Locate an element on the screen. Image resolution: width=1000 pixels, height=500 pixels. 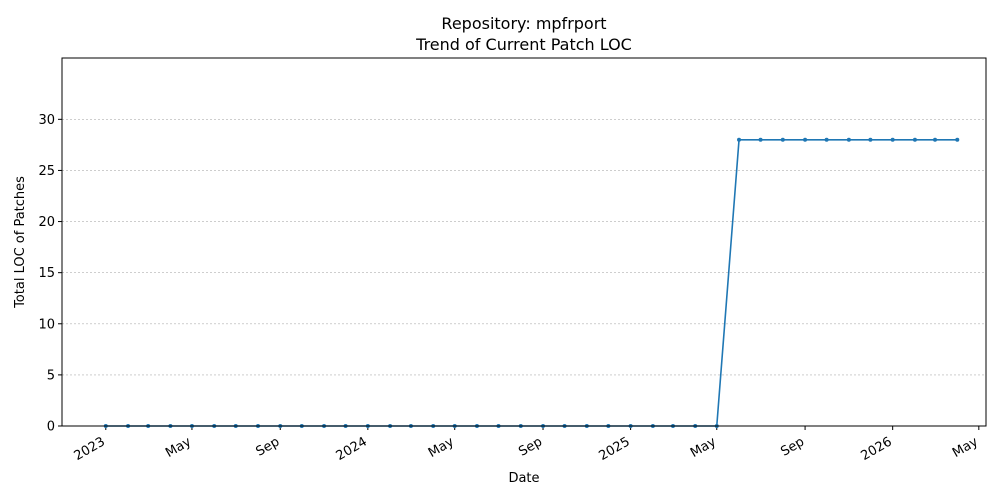
x-tick-label: 2024 is located at coordinates (352, 449).